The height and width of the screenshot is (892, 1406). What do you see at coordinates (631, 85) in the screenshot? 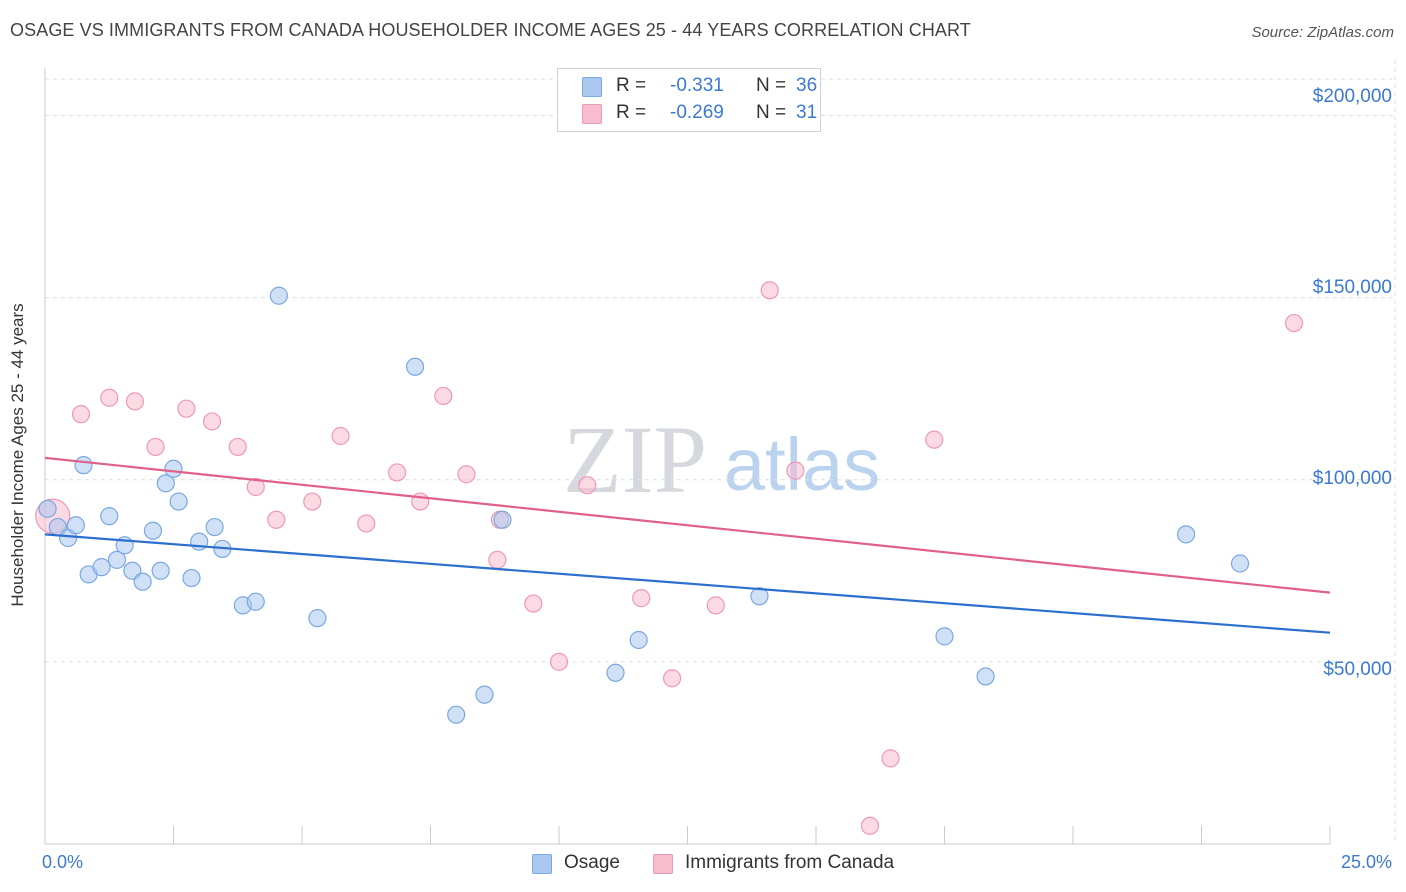
I see `osage-r-label: R =` at bounding box center [631, 85].